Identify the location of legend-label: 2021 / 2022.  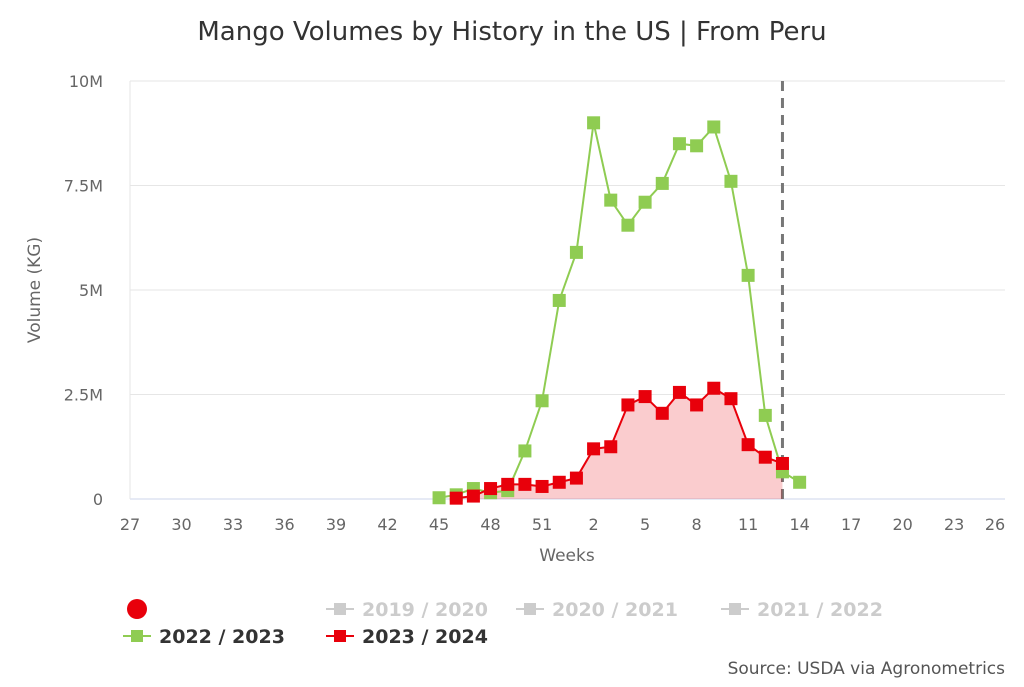
(820, 610).